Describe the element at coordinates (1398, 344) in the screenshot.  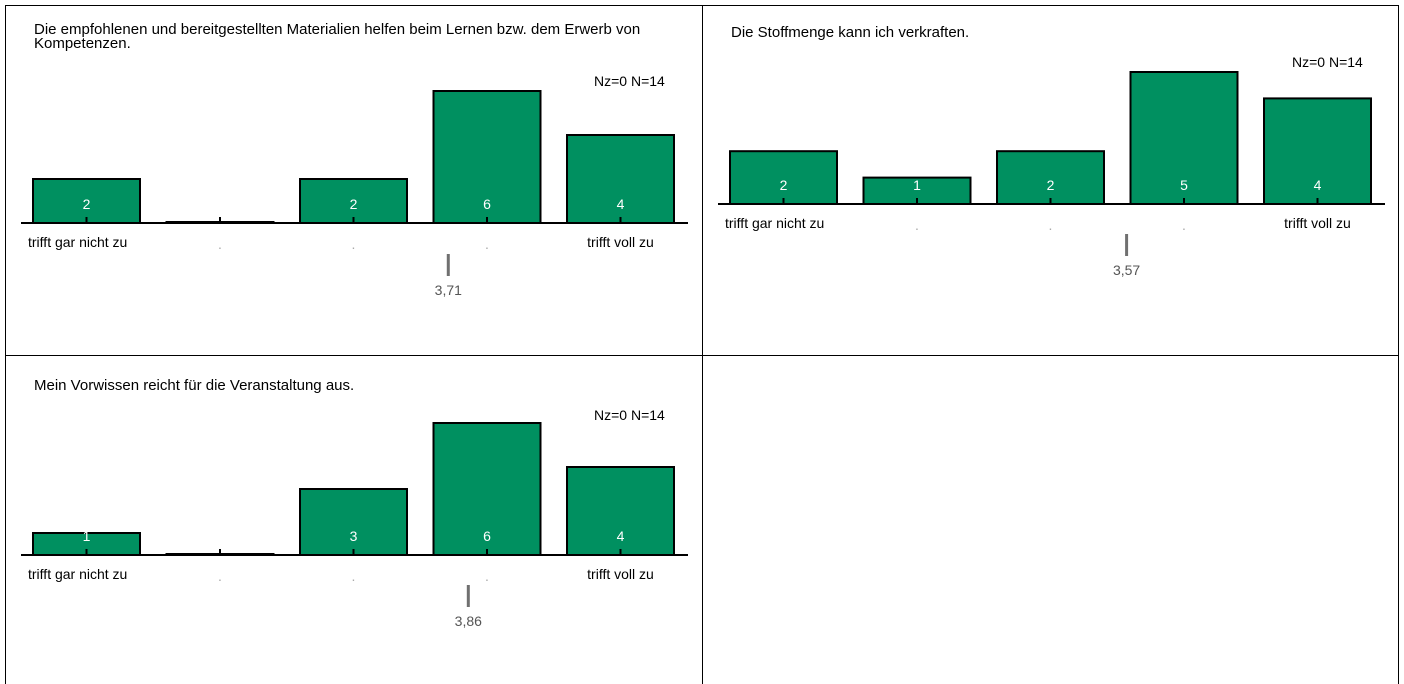
I see `grid-divider-right` at that location.